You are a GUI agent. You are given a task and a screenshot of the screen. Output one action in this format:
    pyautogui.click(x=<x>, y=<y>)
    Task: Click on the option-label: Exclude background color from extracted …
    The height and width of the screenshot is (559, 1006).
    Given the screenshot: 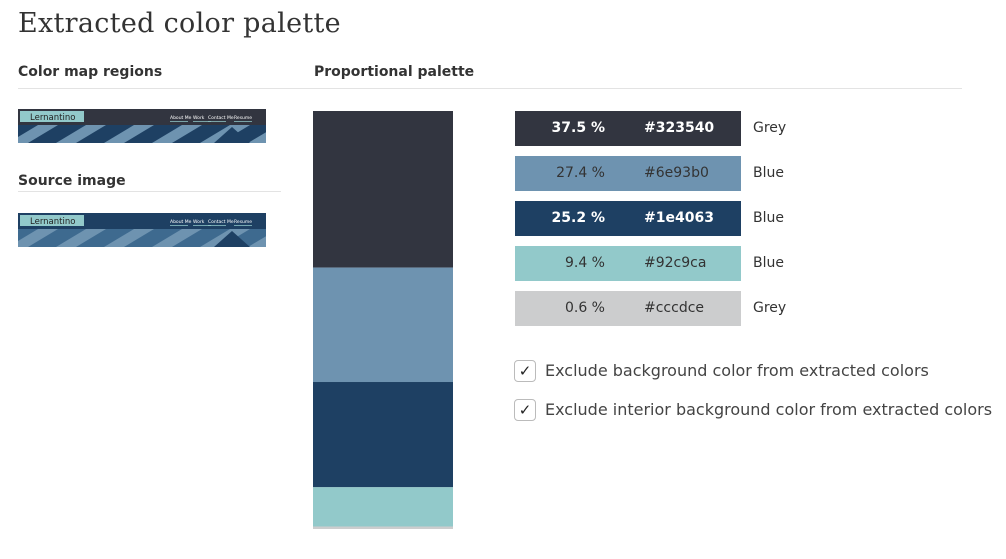 What is the action you would take?
    pyautogui.click(x=737, y=370)
    